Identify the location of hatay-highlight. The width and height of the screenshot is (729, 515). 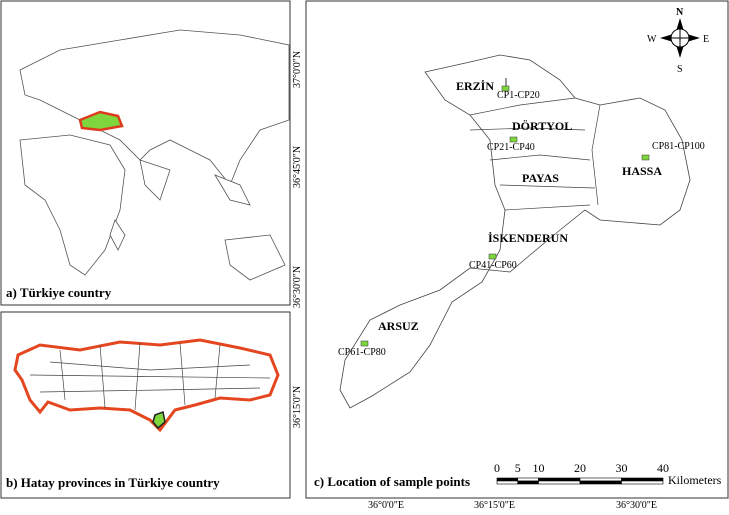
(159, 420).